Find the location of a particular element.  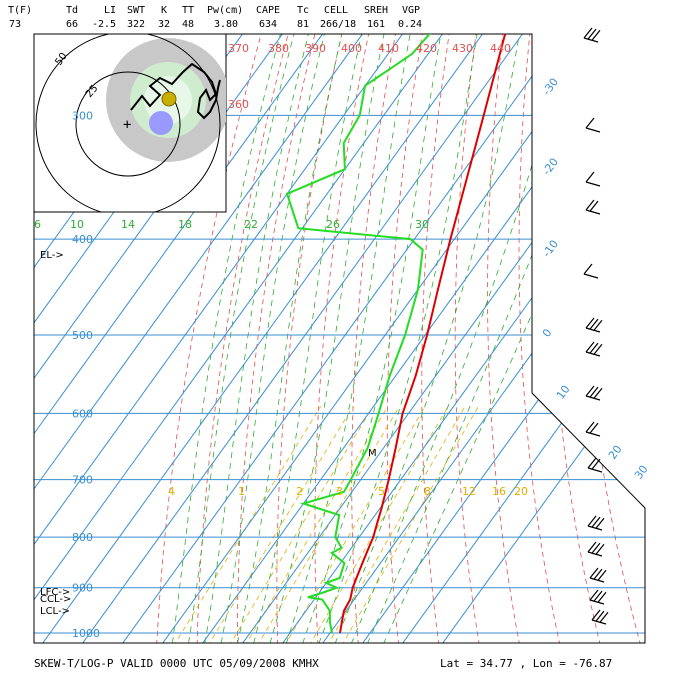

isotherm-label-20: 20 is located at coordinates (615, 452).